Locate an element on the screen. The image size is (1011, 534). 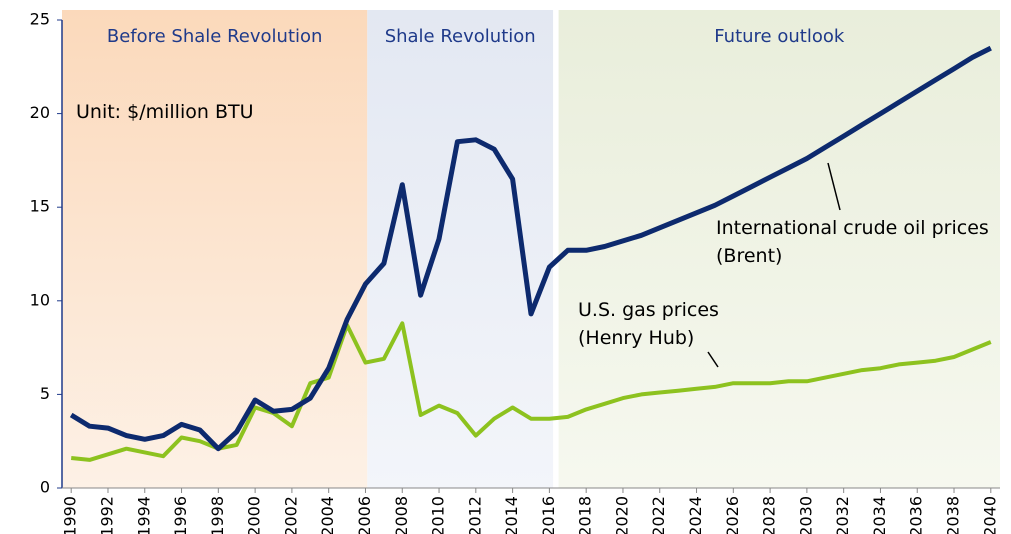
x-tick-label: 2026 is located at coordinates (732, 515).